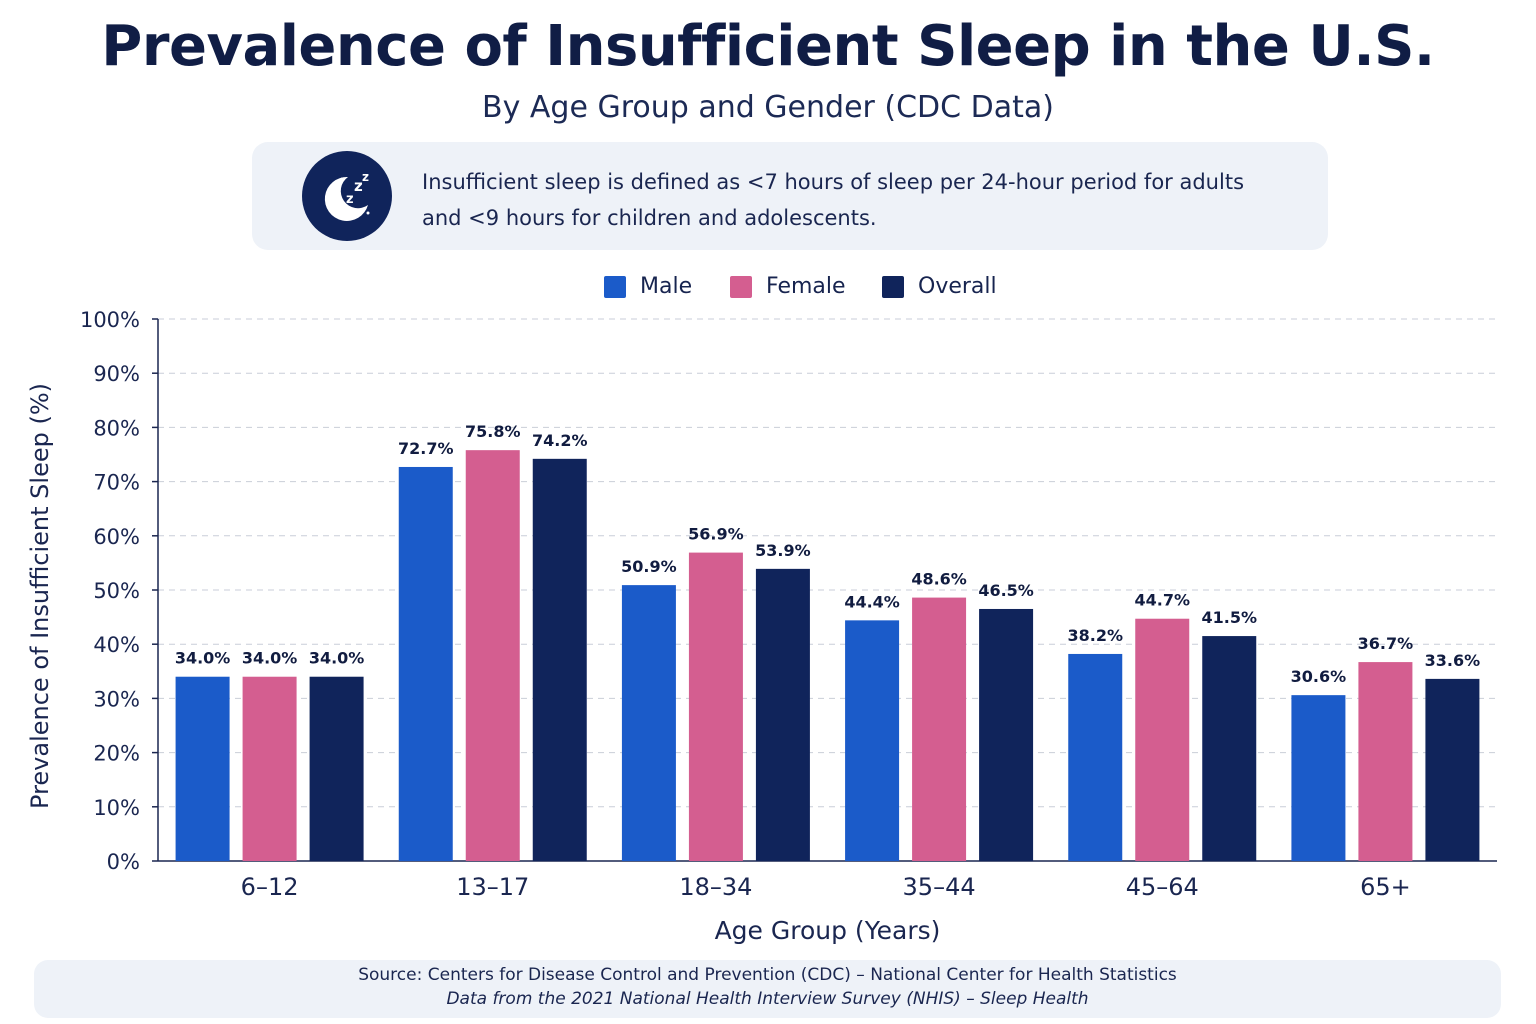  Describe the element at coordinates (1386, 643) in the screenshot. I see `data-label: 36.7%` at that location.